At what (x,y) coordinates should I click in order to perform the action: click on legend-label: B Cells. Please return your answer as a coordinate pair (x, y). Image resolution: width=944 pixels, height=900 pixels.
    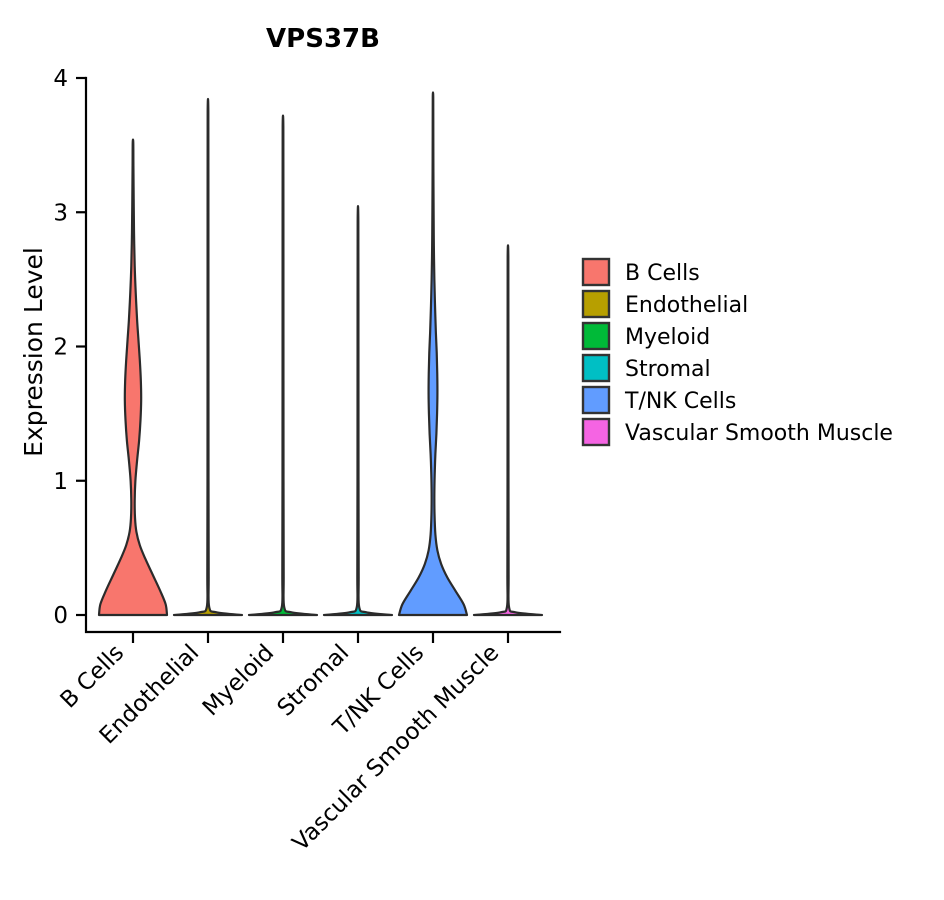
    Looking at the image, I should click on (662, 273).